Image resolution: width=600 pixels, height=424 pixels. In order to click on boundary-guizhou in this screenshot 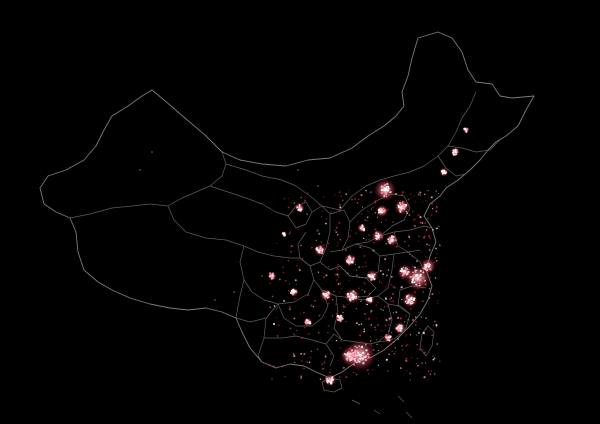, I will do `click(303, 308)`.